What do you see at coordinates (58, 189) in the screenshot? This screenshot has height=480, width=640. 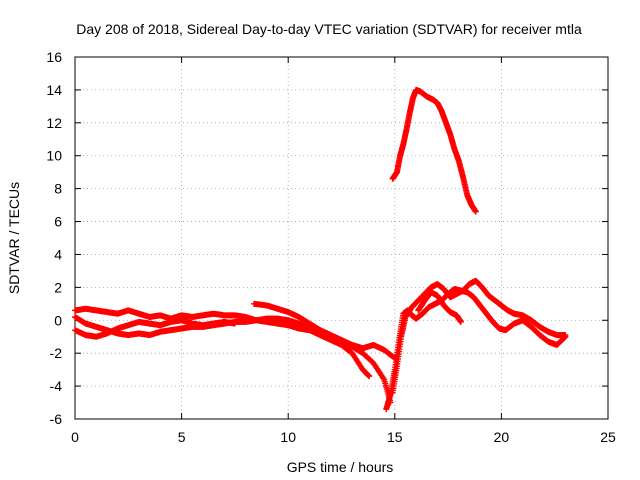 I see `y-tick-label: 8` at bounding box center [58, 189].